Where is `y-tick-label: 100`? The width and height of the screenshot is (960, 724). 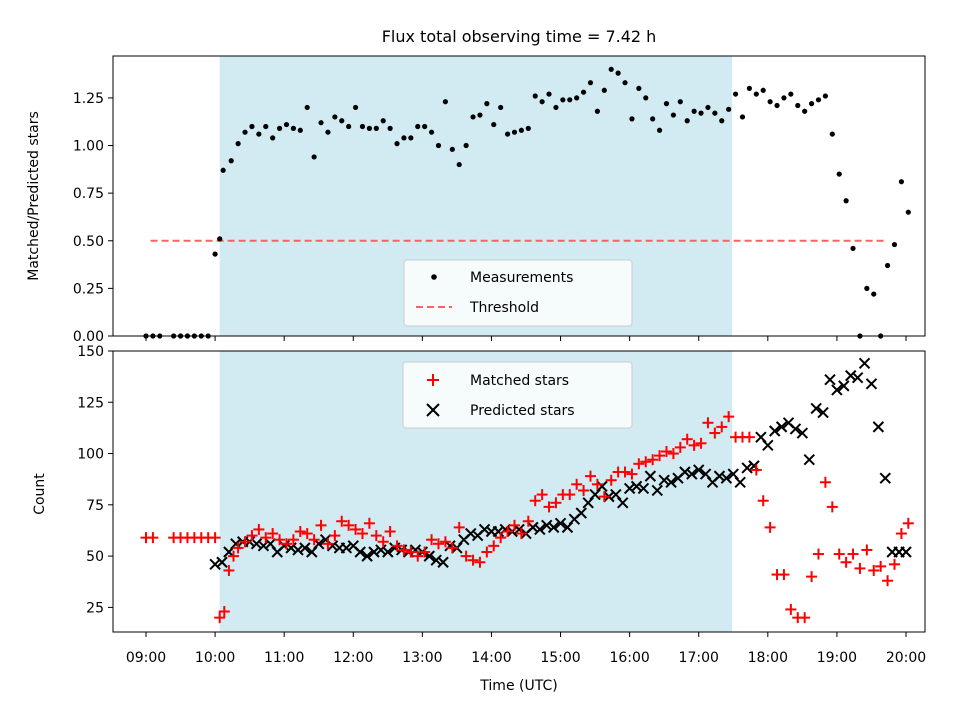
y-tick-label: 100 is located at coordinates (90, 455).